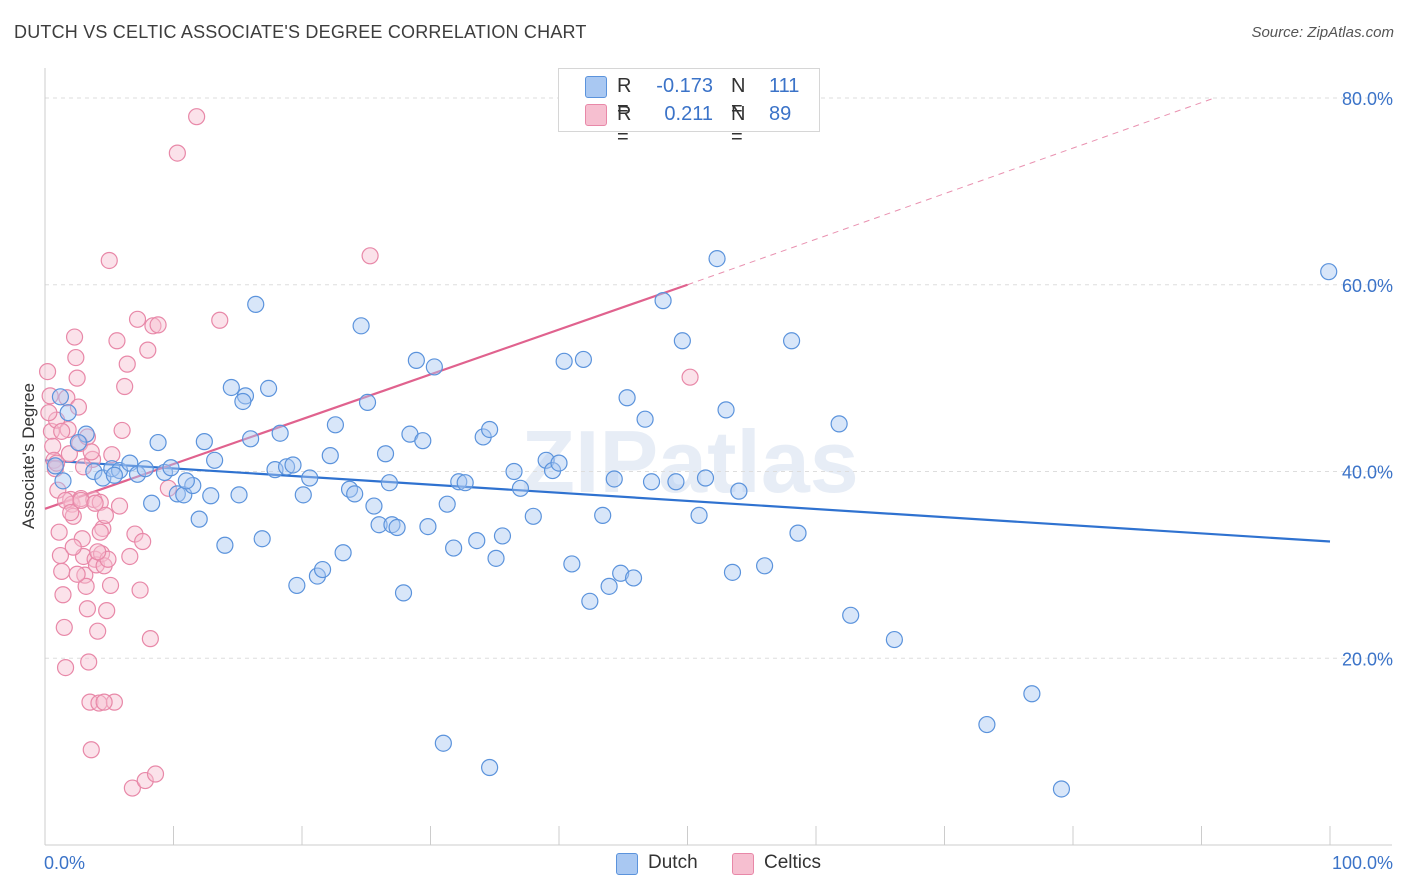 Image resolution: width=1406 pixels, height=892 pixels. I want to click on celtics-r-value: 0.211, so click(688, 114).